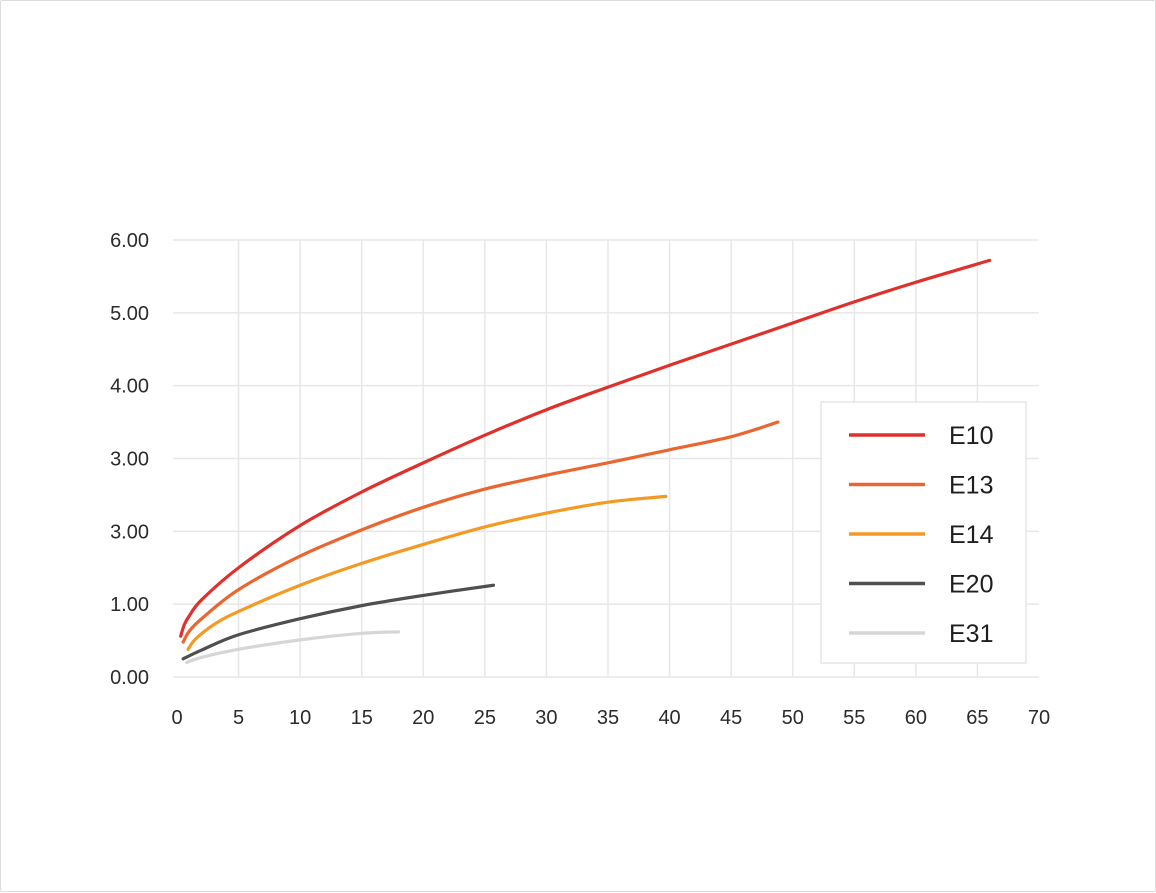 This screenshot has height=893, width=1156. What do you see at coordinates (238, 718) in the screenshot?
I see `x-tick-label: 5` at bounding box center [238, 718].